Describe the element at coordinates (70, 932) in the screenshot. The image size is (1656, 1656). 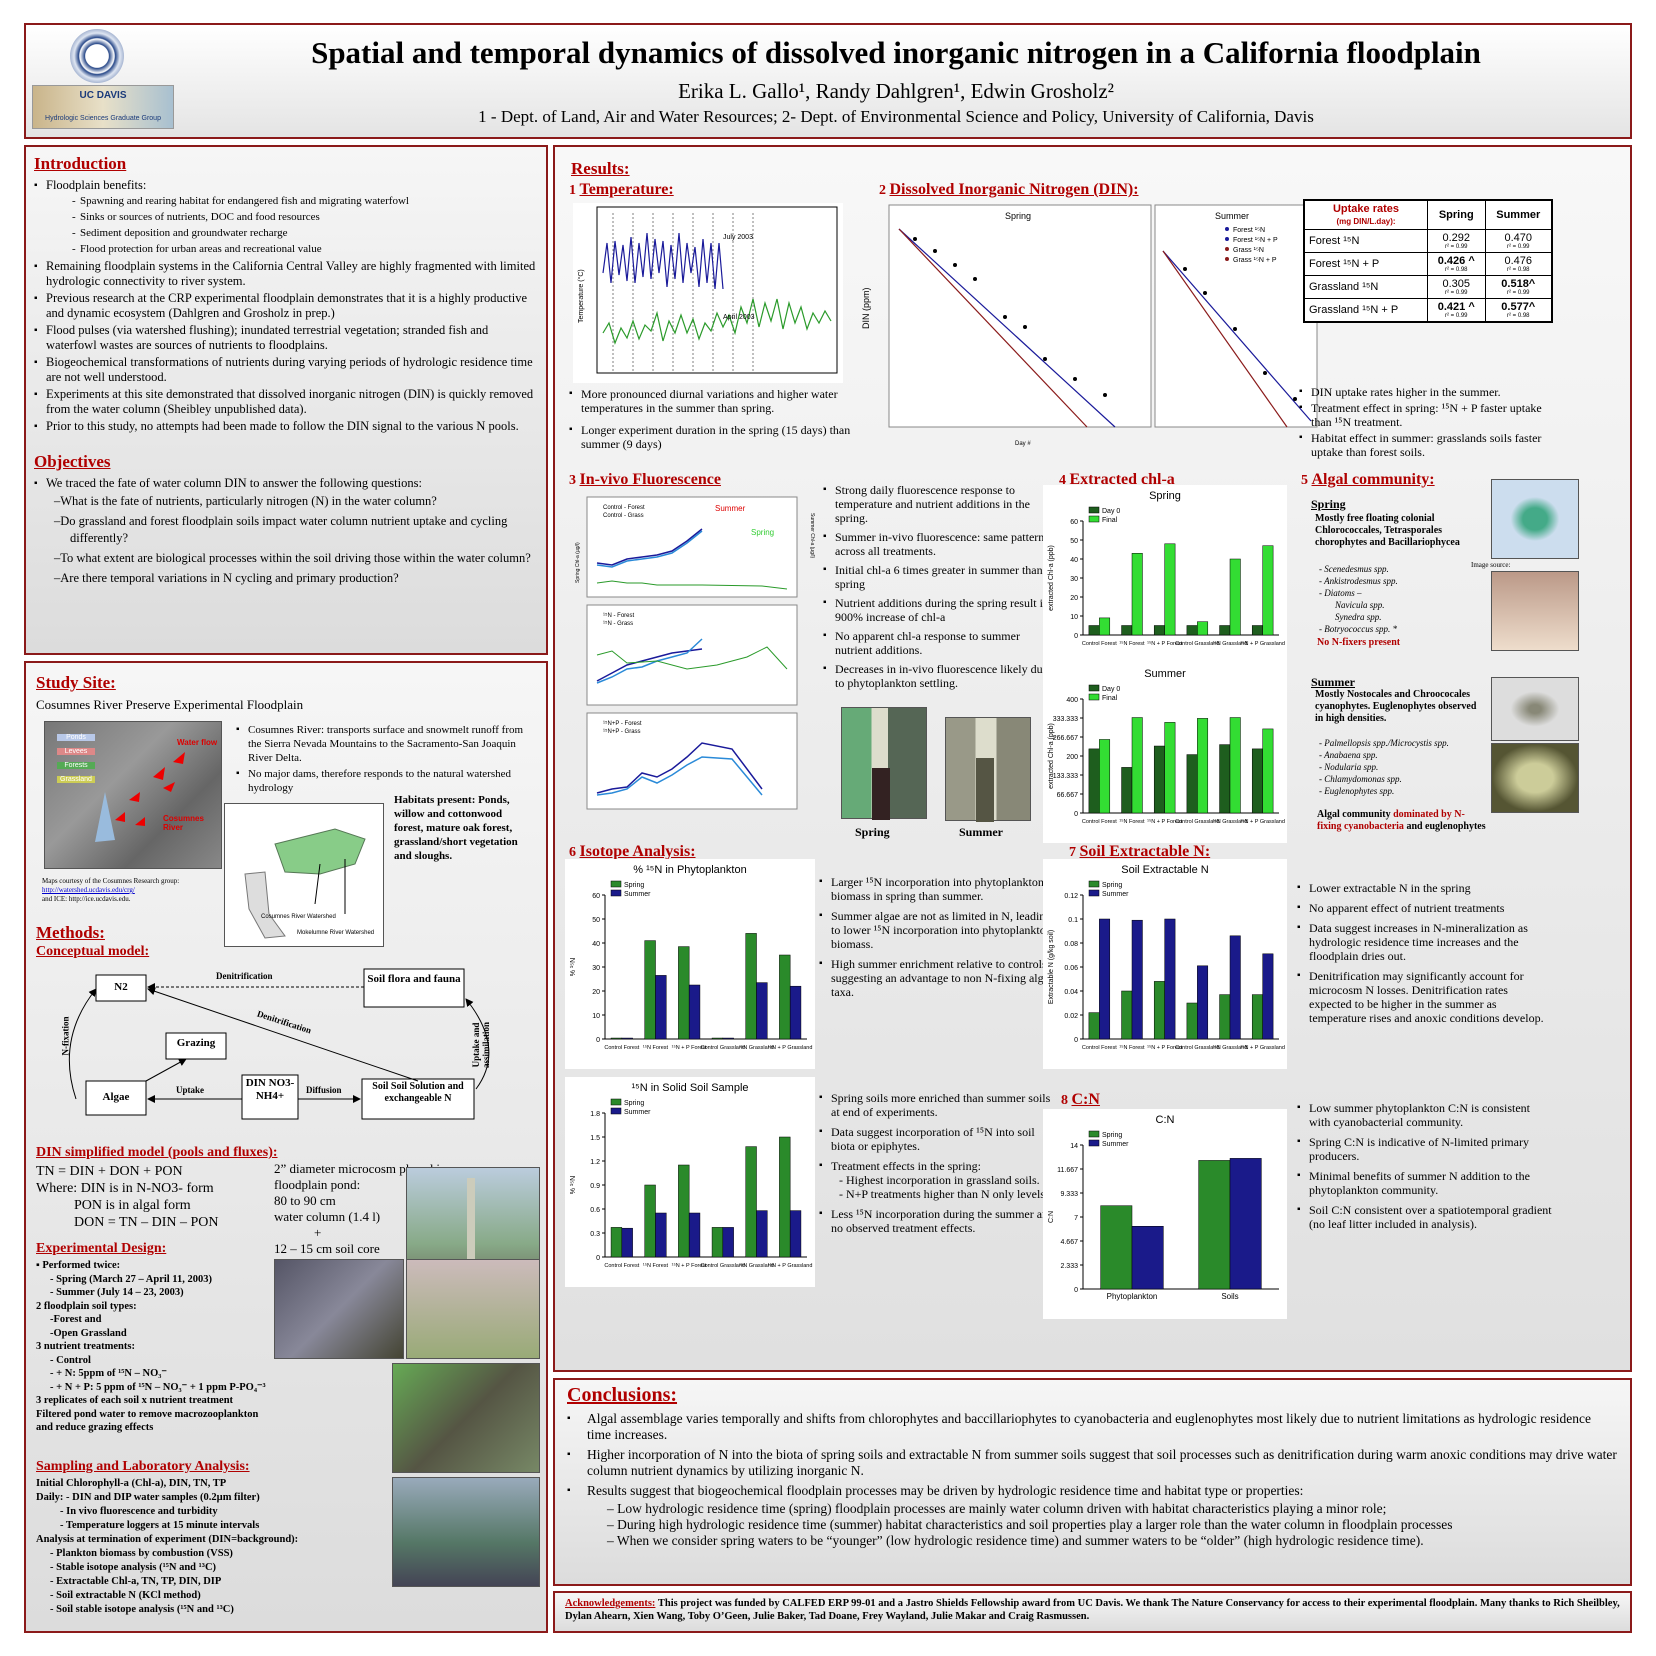
I see `methods-heading: Methods:` at that location.